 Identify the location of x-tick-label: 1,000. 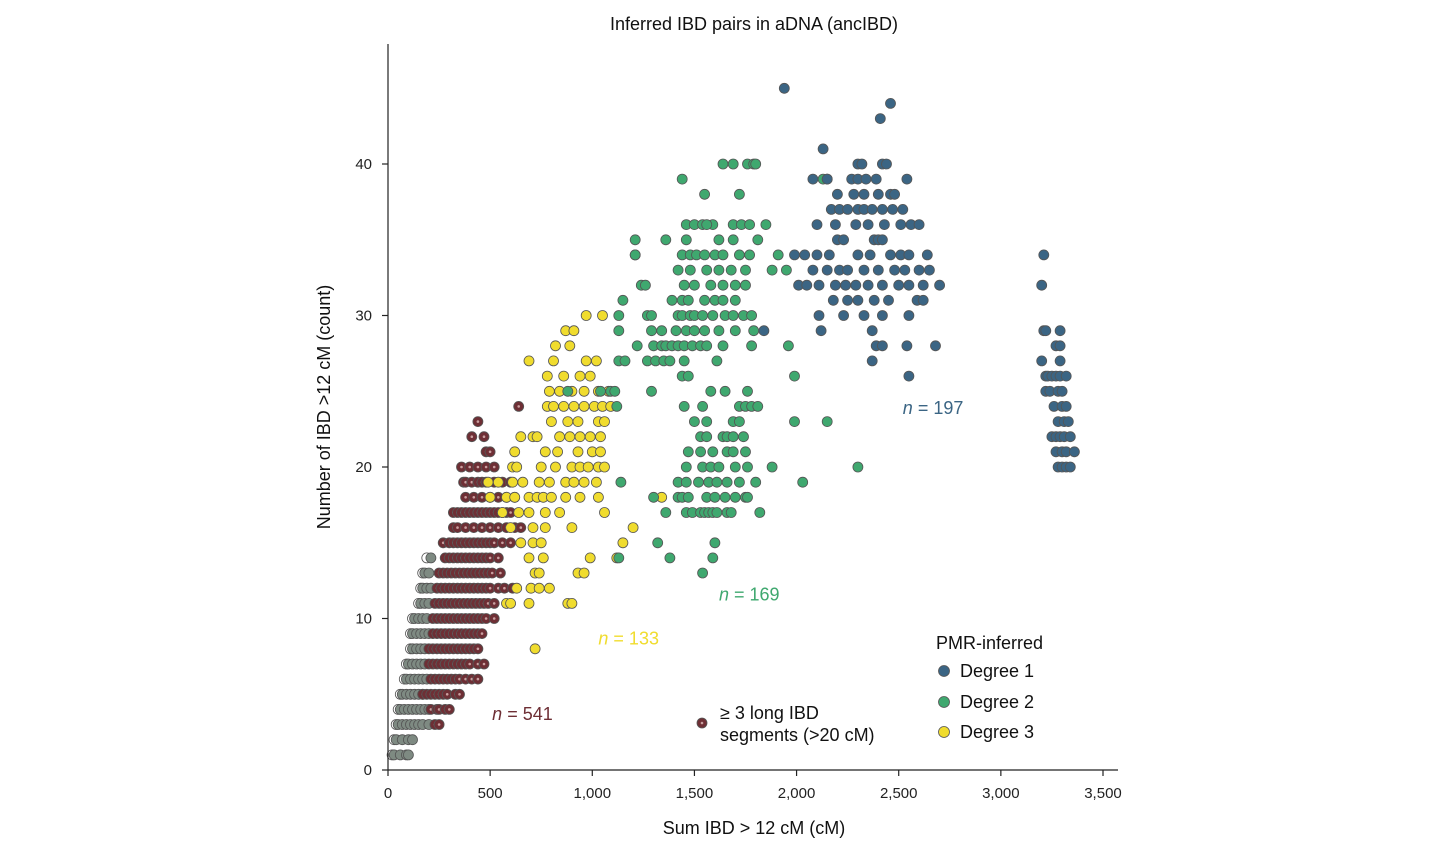
(593, 793).